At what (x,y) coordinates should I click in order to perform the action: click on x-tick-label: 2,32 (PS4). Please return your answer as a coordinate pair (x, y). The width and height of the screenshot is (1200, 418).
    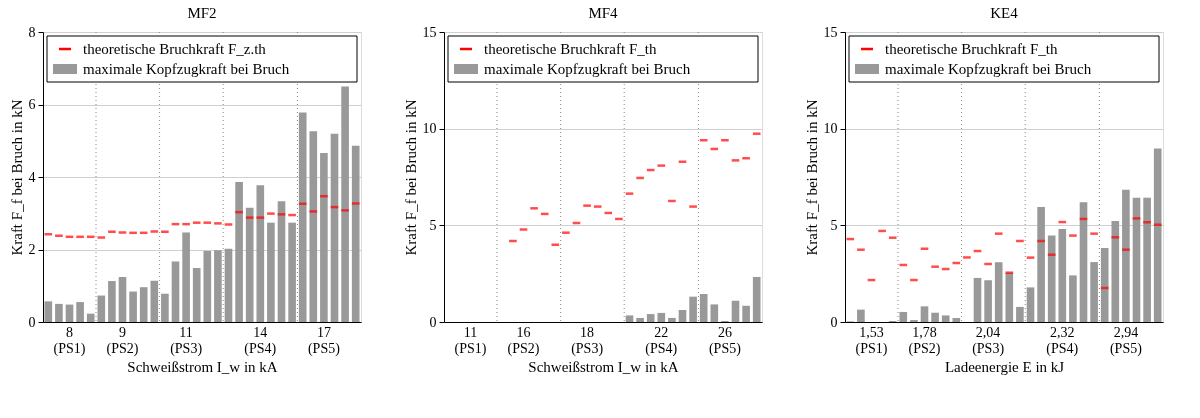
    Looking at the image, I should click on (1062, 340).